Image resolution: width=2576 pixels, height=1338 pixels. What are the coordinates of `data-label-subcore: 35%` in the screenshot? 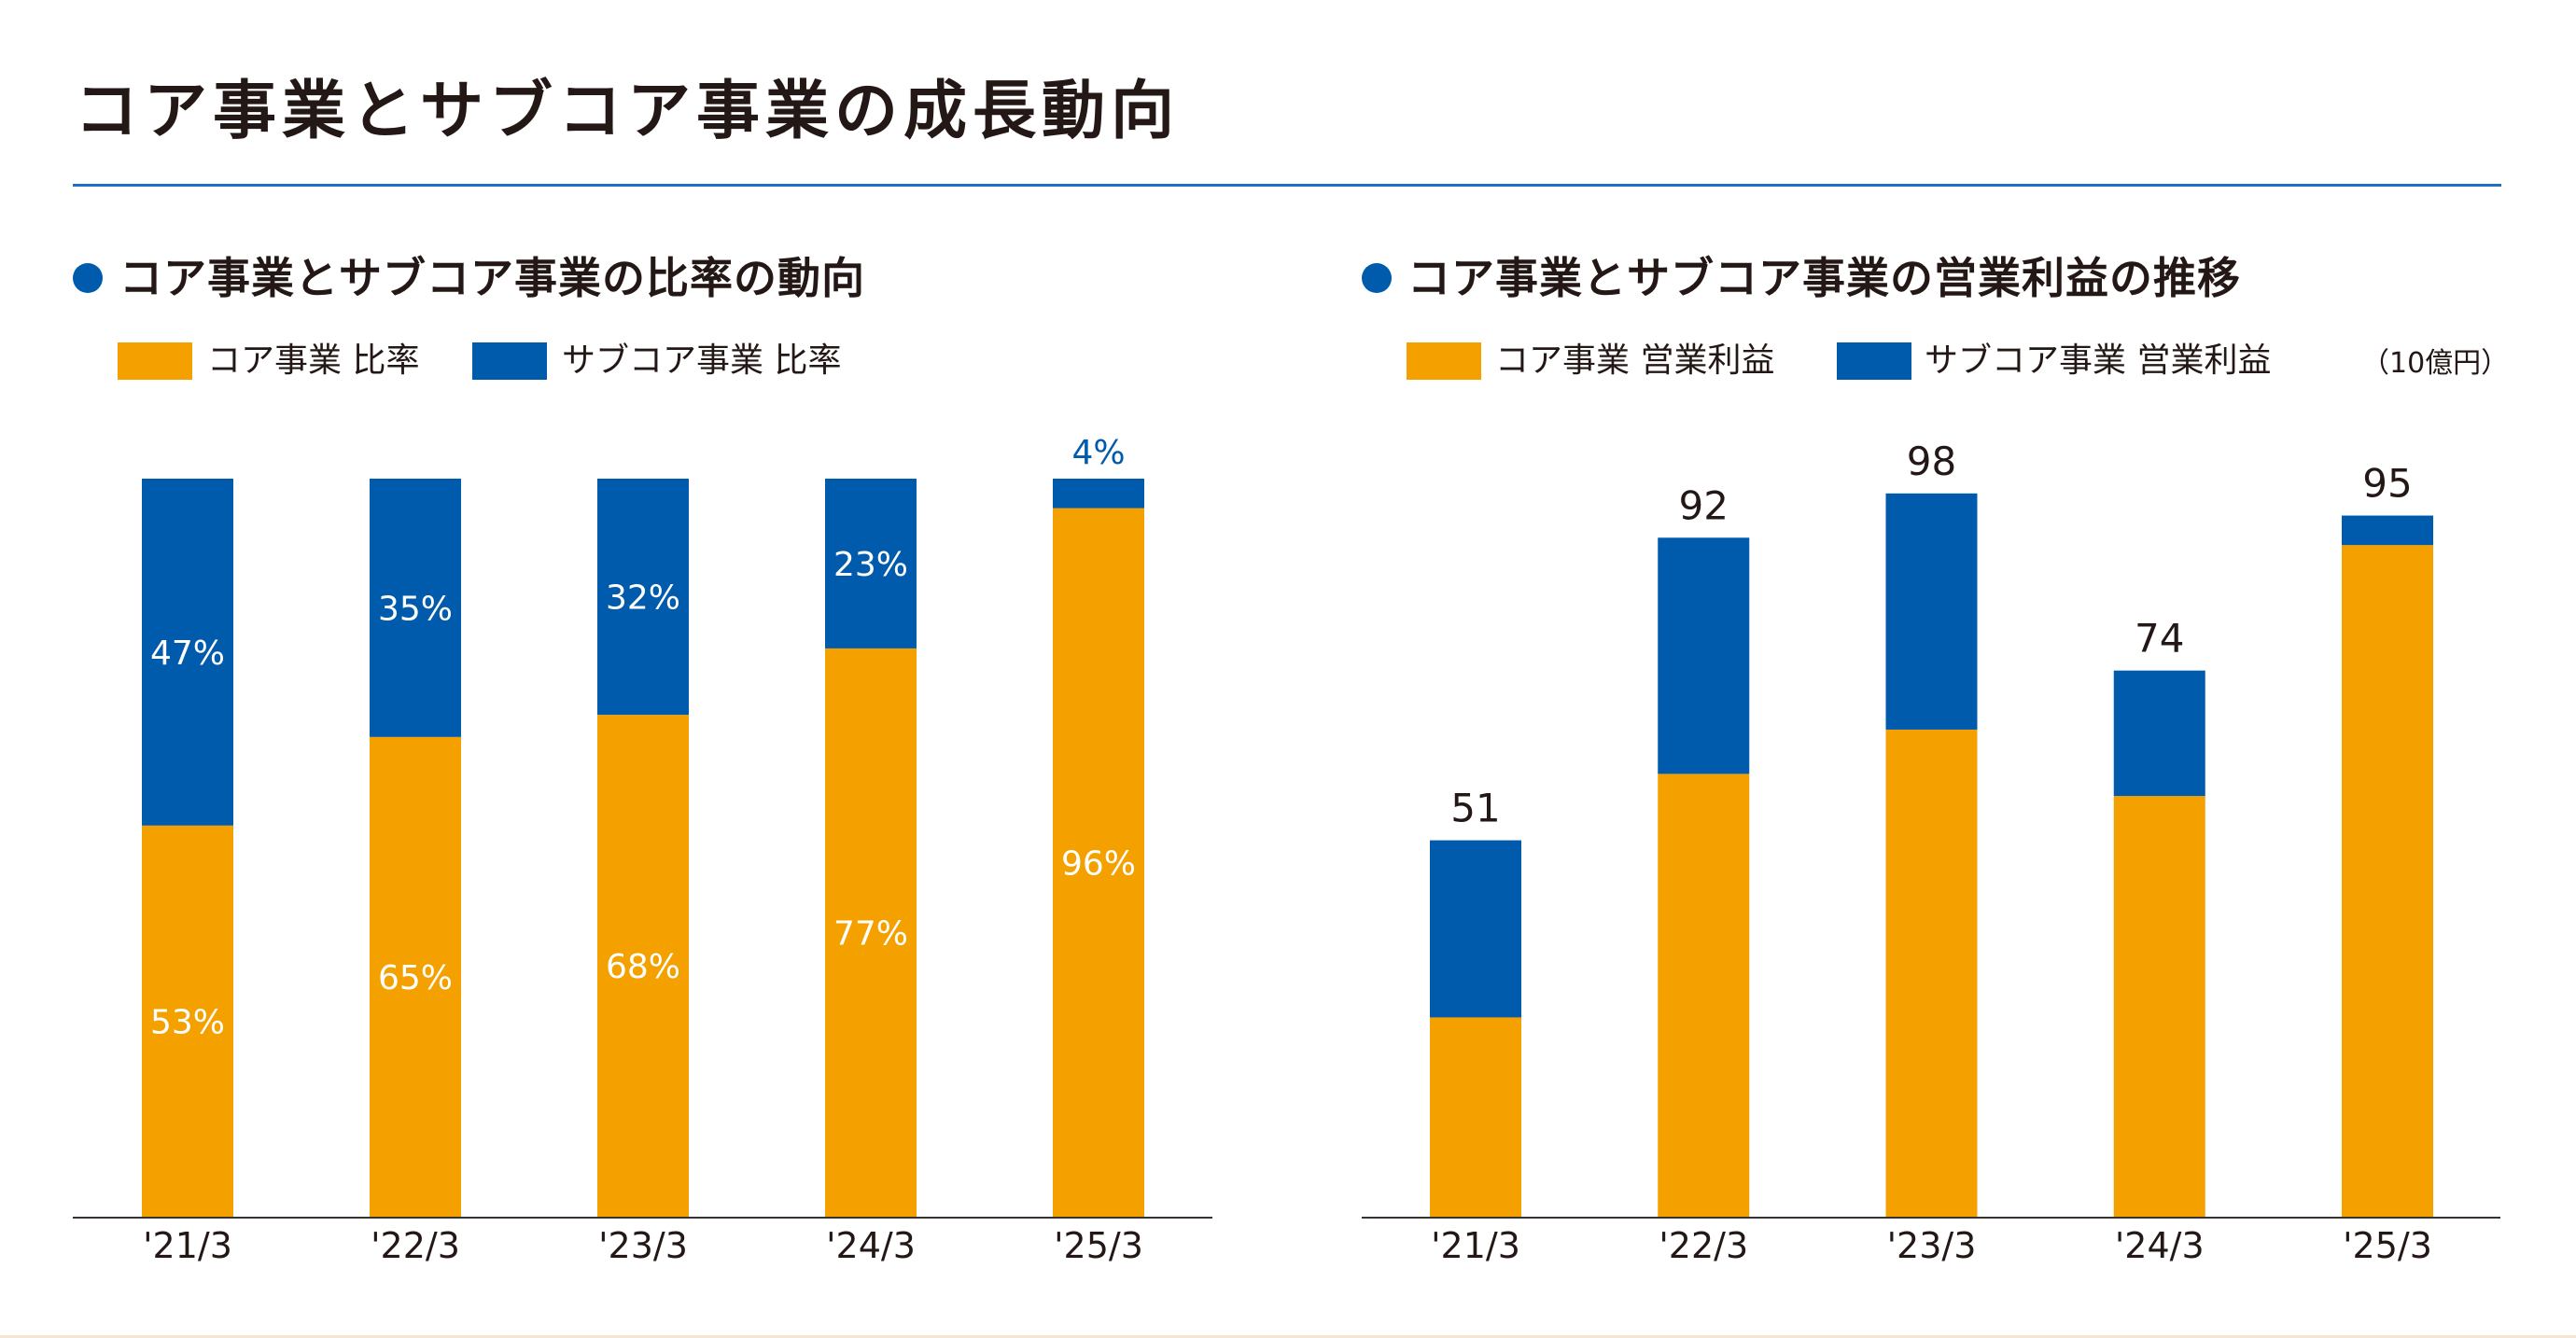 It's located at (415, 609).